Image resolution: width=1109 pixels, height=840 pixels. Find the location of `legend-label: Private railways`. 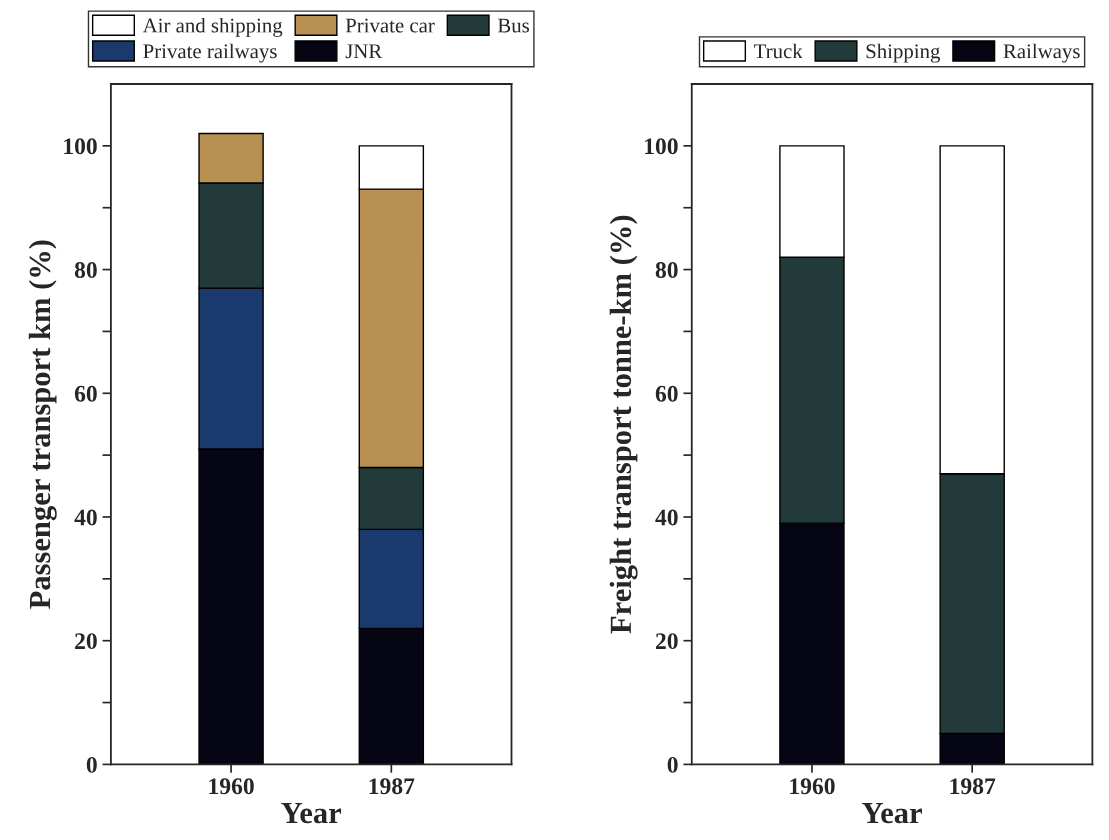

legend-label: Private railways is located at coordinates (210, 53).